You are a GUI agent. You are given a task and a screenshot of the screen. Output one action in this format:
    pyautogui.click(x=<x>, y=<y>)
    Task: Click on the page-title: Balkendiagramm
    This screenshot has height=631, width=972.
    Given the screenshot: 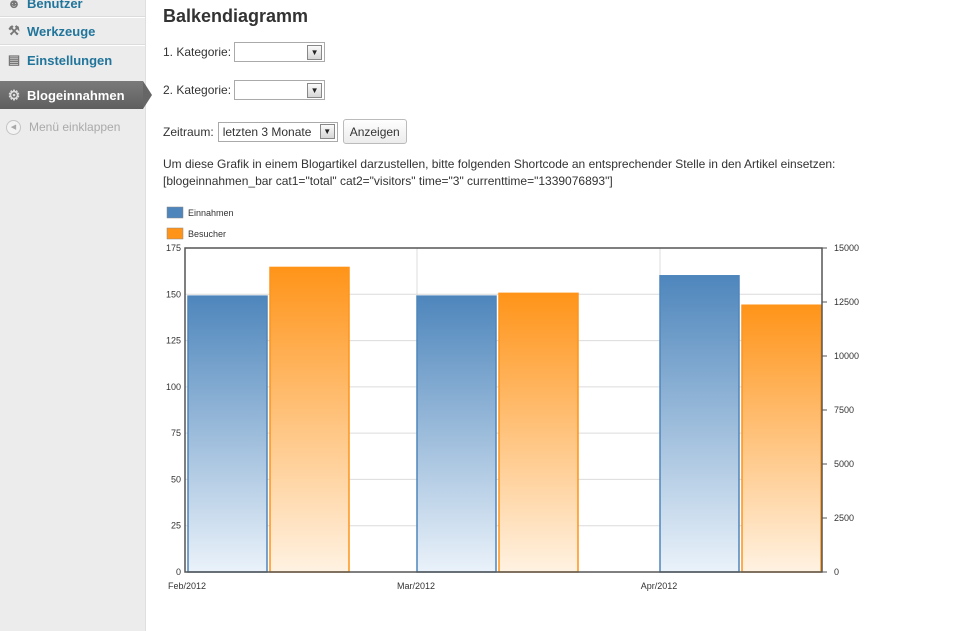 What is the action you would take?
    pyautogui.click(x=236, y=16)
    